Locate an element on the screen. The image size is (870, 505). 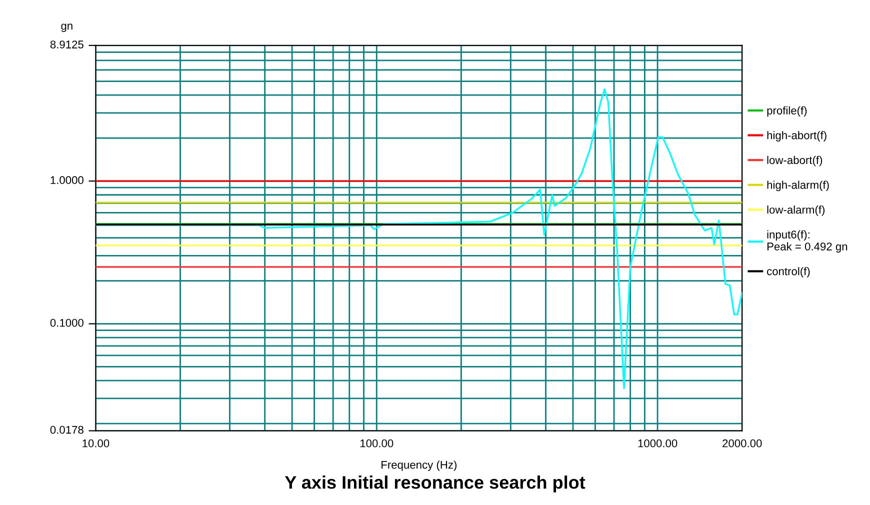
x-tick-label: 10.00 is located at coordinates (96, 443).